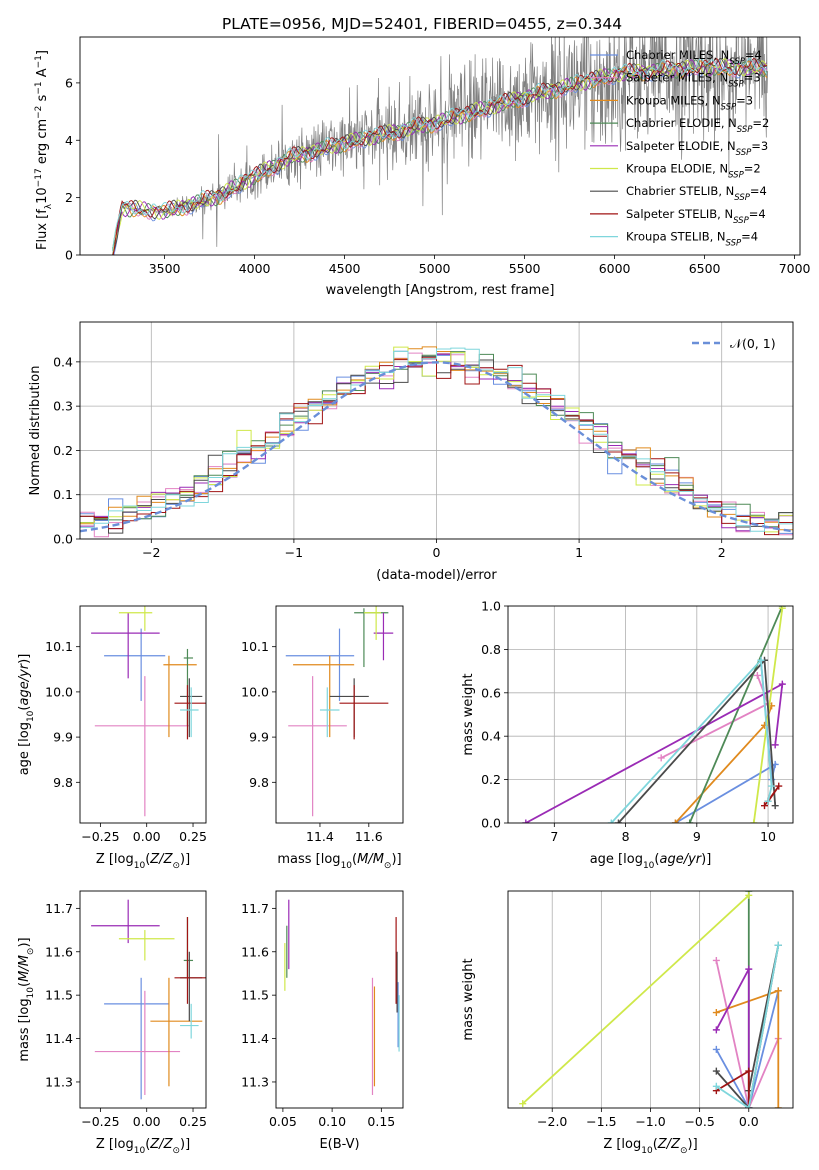 The width and height of the screenshot is (819, 1170). I want to click on x-axis-label: (data-model)/error, so click(436, 575).